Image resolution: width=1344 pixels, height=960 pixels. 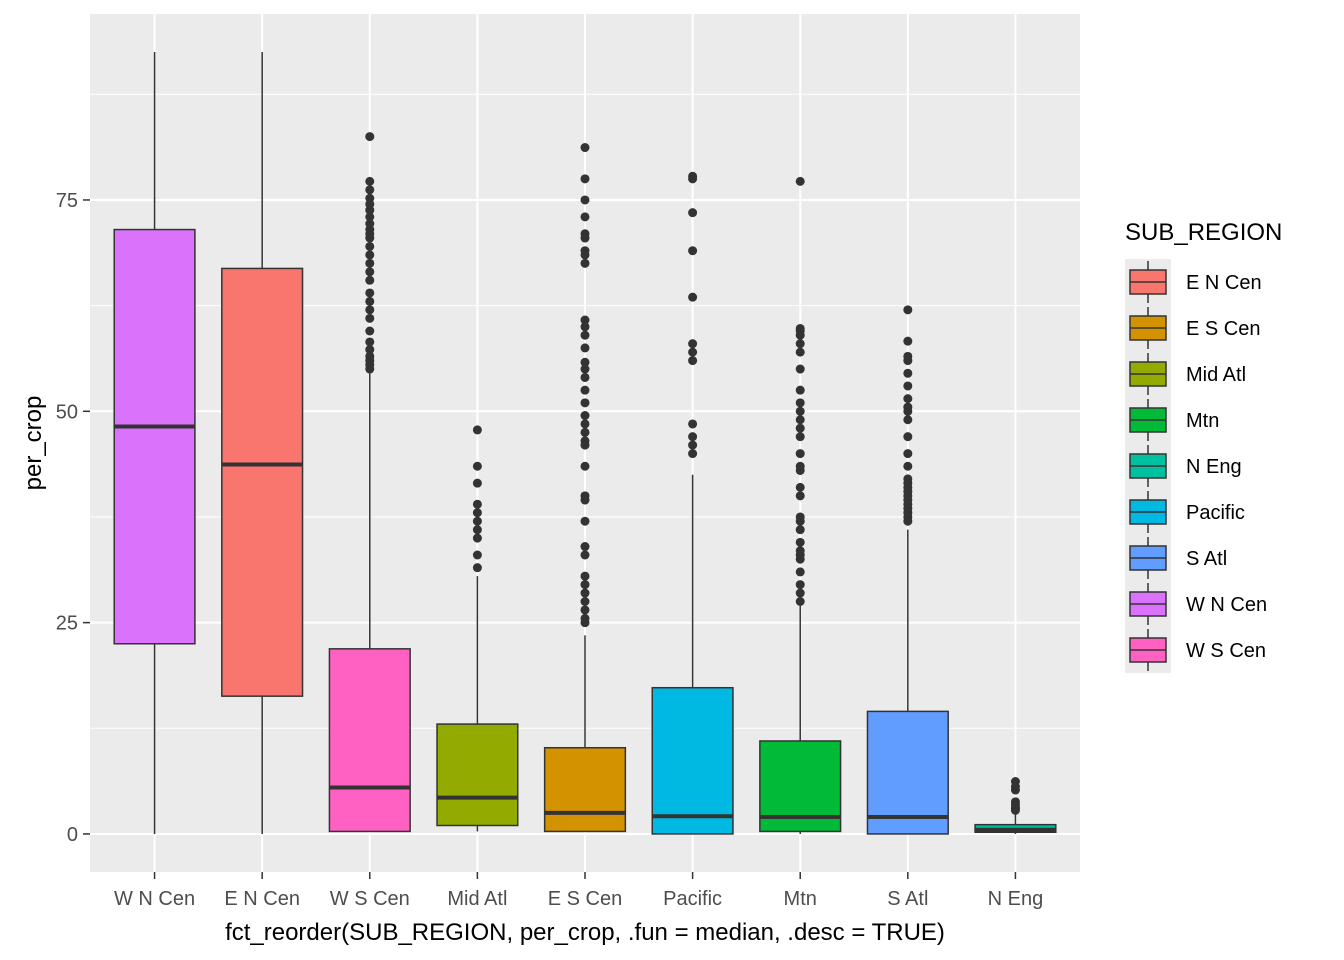 What do you see at coordinates (1016, 899) in the screenshot?
I see `x-tick-label: N Eng` at bounding box center [1016, 899].